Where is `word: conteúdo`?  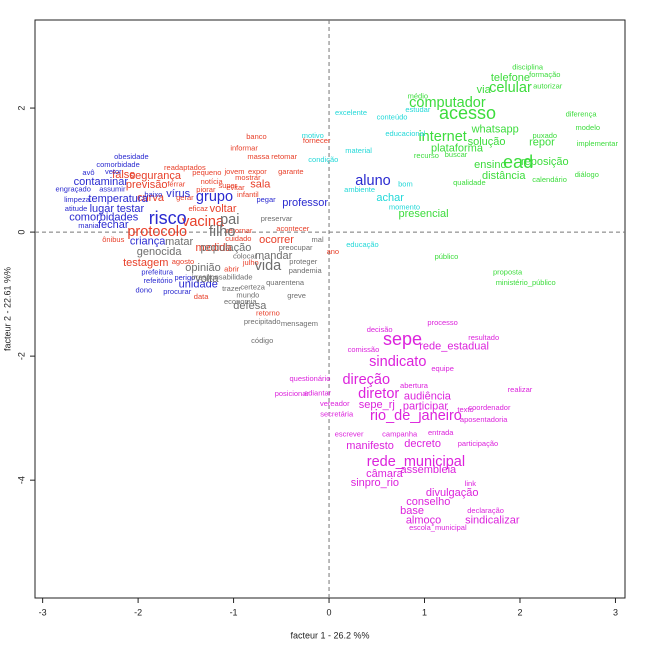 word: conteúdo is located at coordinates (392, 116).